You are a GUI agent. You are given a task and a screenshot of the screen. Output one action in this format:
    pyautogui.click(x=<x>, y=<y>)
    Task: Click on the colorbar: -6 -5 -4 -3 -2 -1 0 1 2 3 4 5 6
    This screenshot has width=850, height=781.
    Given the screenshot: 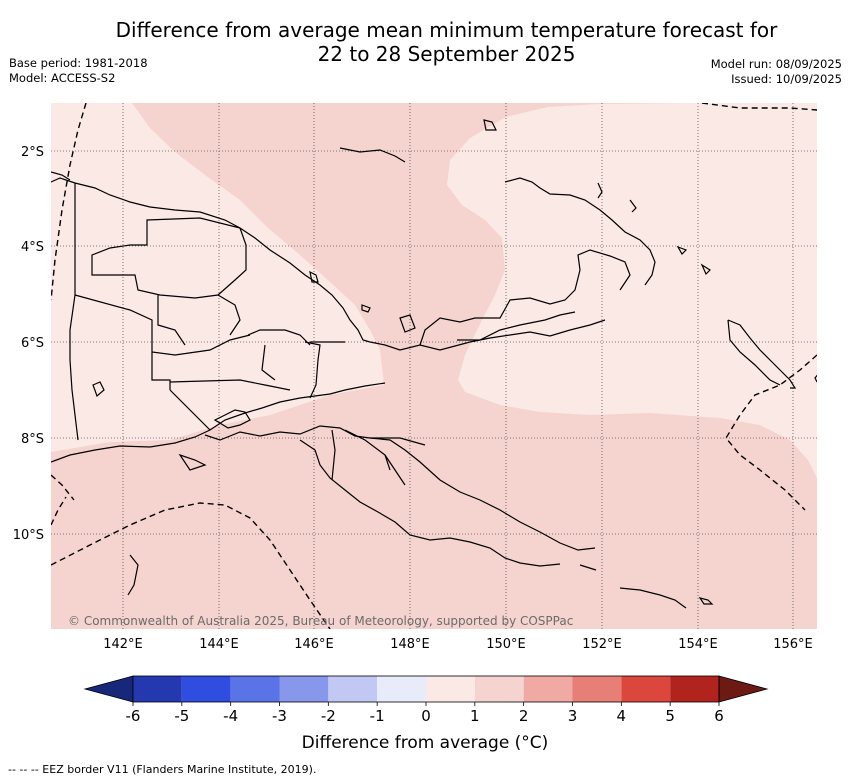 What is the action you would take?
    pyautogui.click(x=426, y=700)
    